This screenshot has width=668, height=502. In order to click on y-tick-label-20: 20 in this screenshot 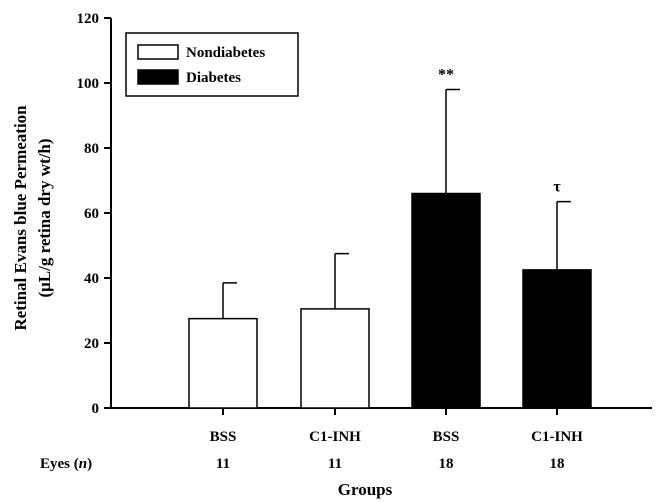, I will do `click(91, 344)`.